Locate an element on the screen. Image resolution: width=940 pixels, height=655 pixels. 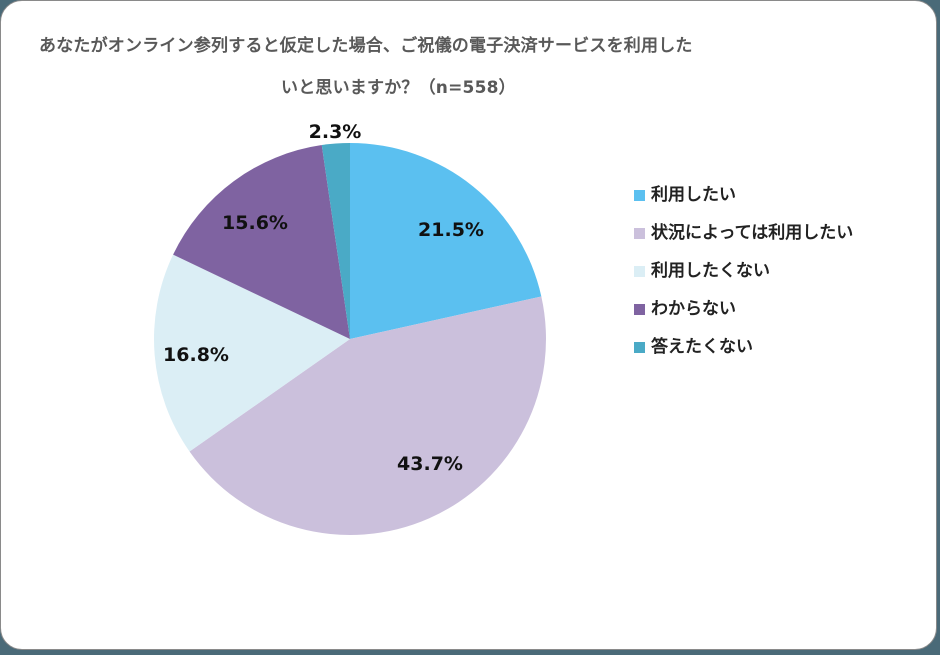
slice-label-wakaranai: 15.6% is located at coordinates (255, 223).